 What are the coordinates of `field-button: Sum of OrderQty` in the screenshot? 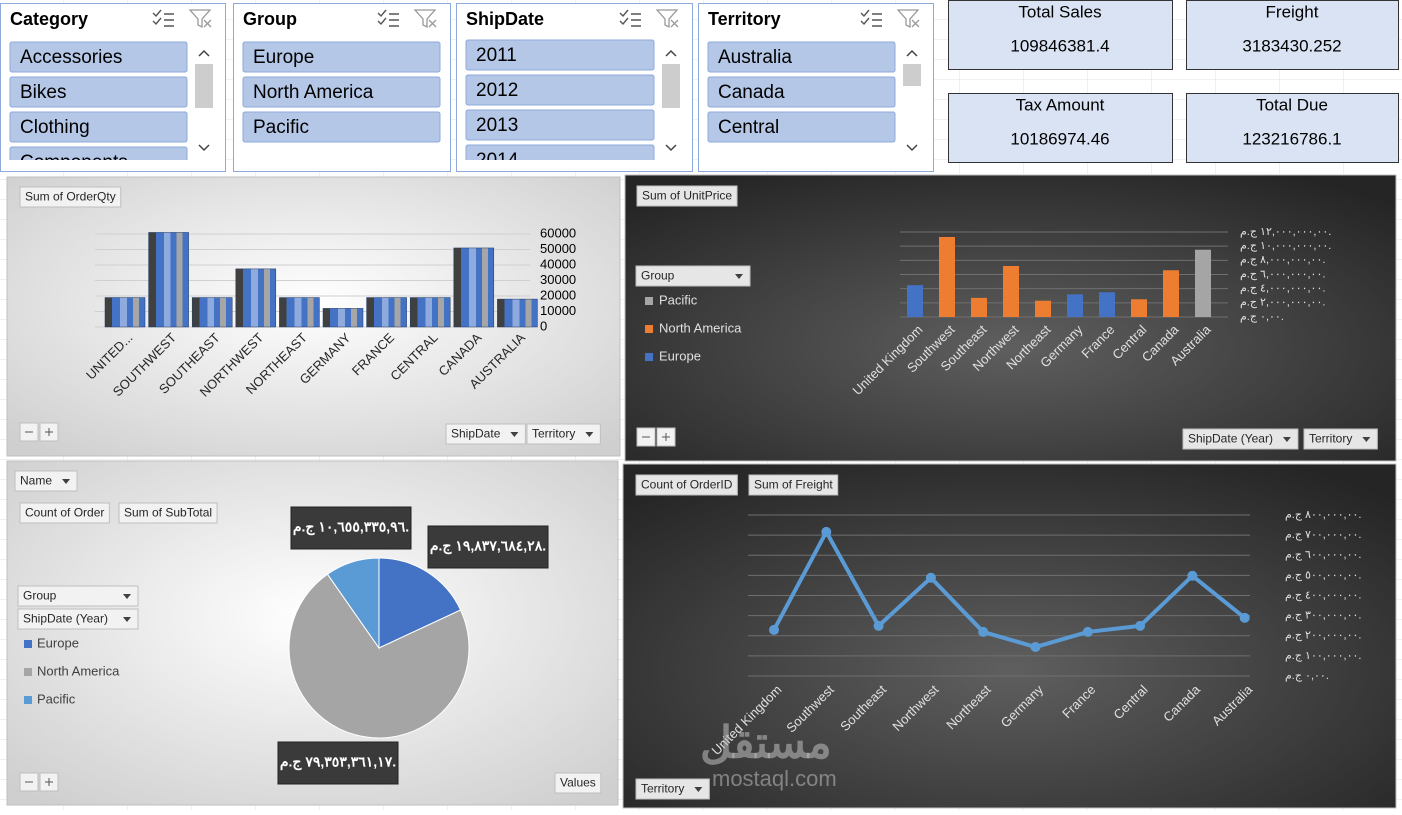 It's located at (70, 197).